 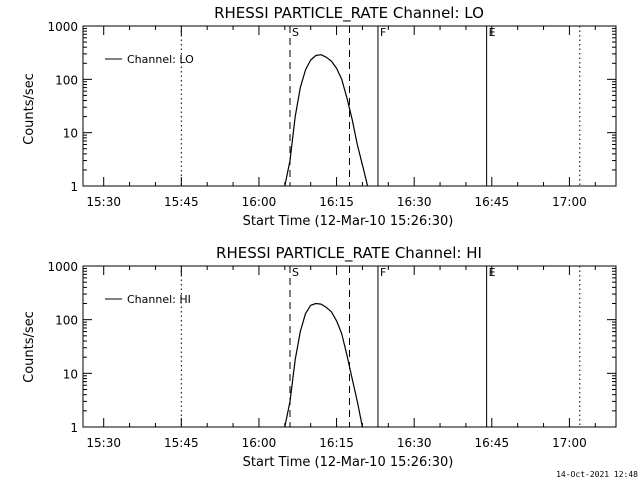 I want to click on generation-timestamp: 14-Oct-2021 12:48, so click(x=597, y=474).